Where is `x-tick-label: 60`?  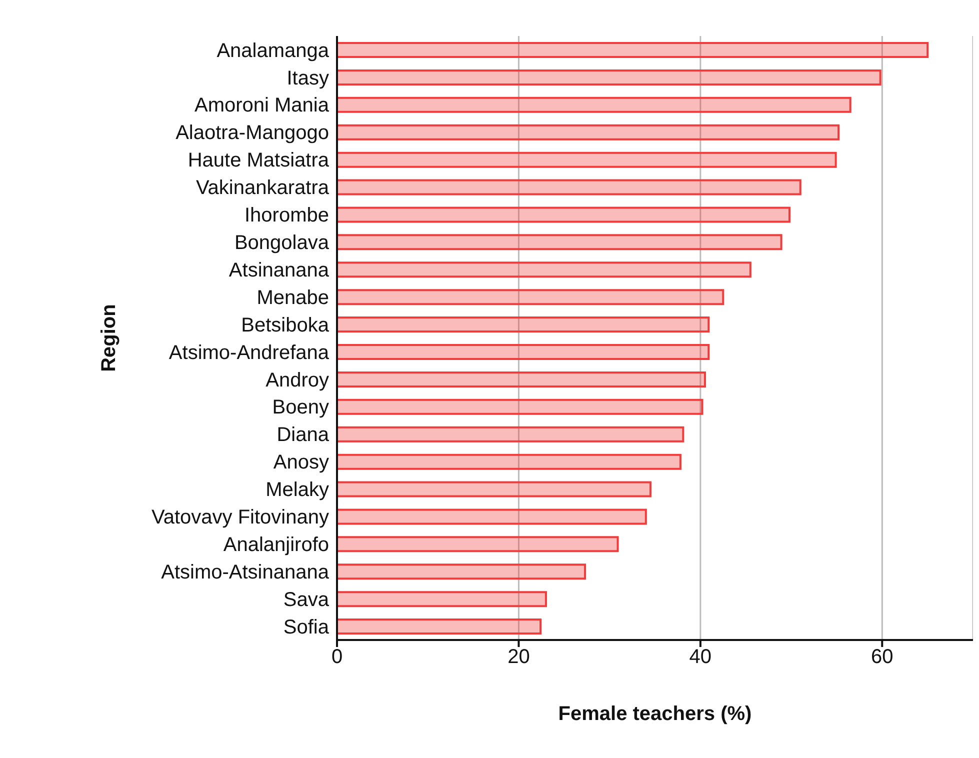 x-tick-label: 60 is located at coordinates (882, 657).